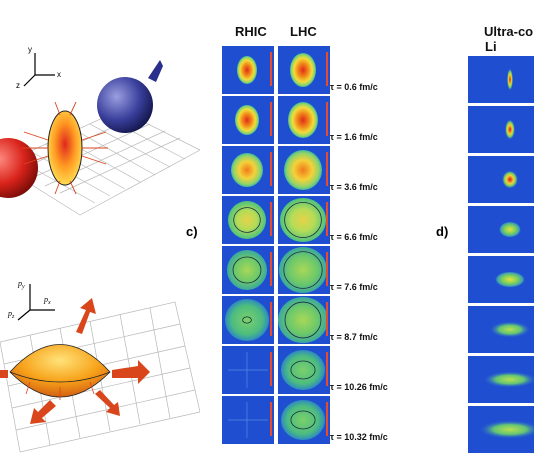 The height and width of the screenshot is (462, 534). Describe the element at coordinates (23, 287) in the screenshot. I see `axis-py-sub: y` at that location.